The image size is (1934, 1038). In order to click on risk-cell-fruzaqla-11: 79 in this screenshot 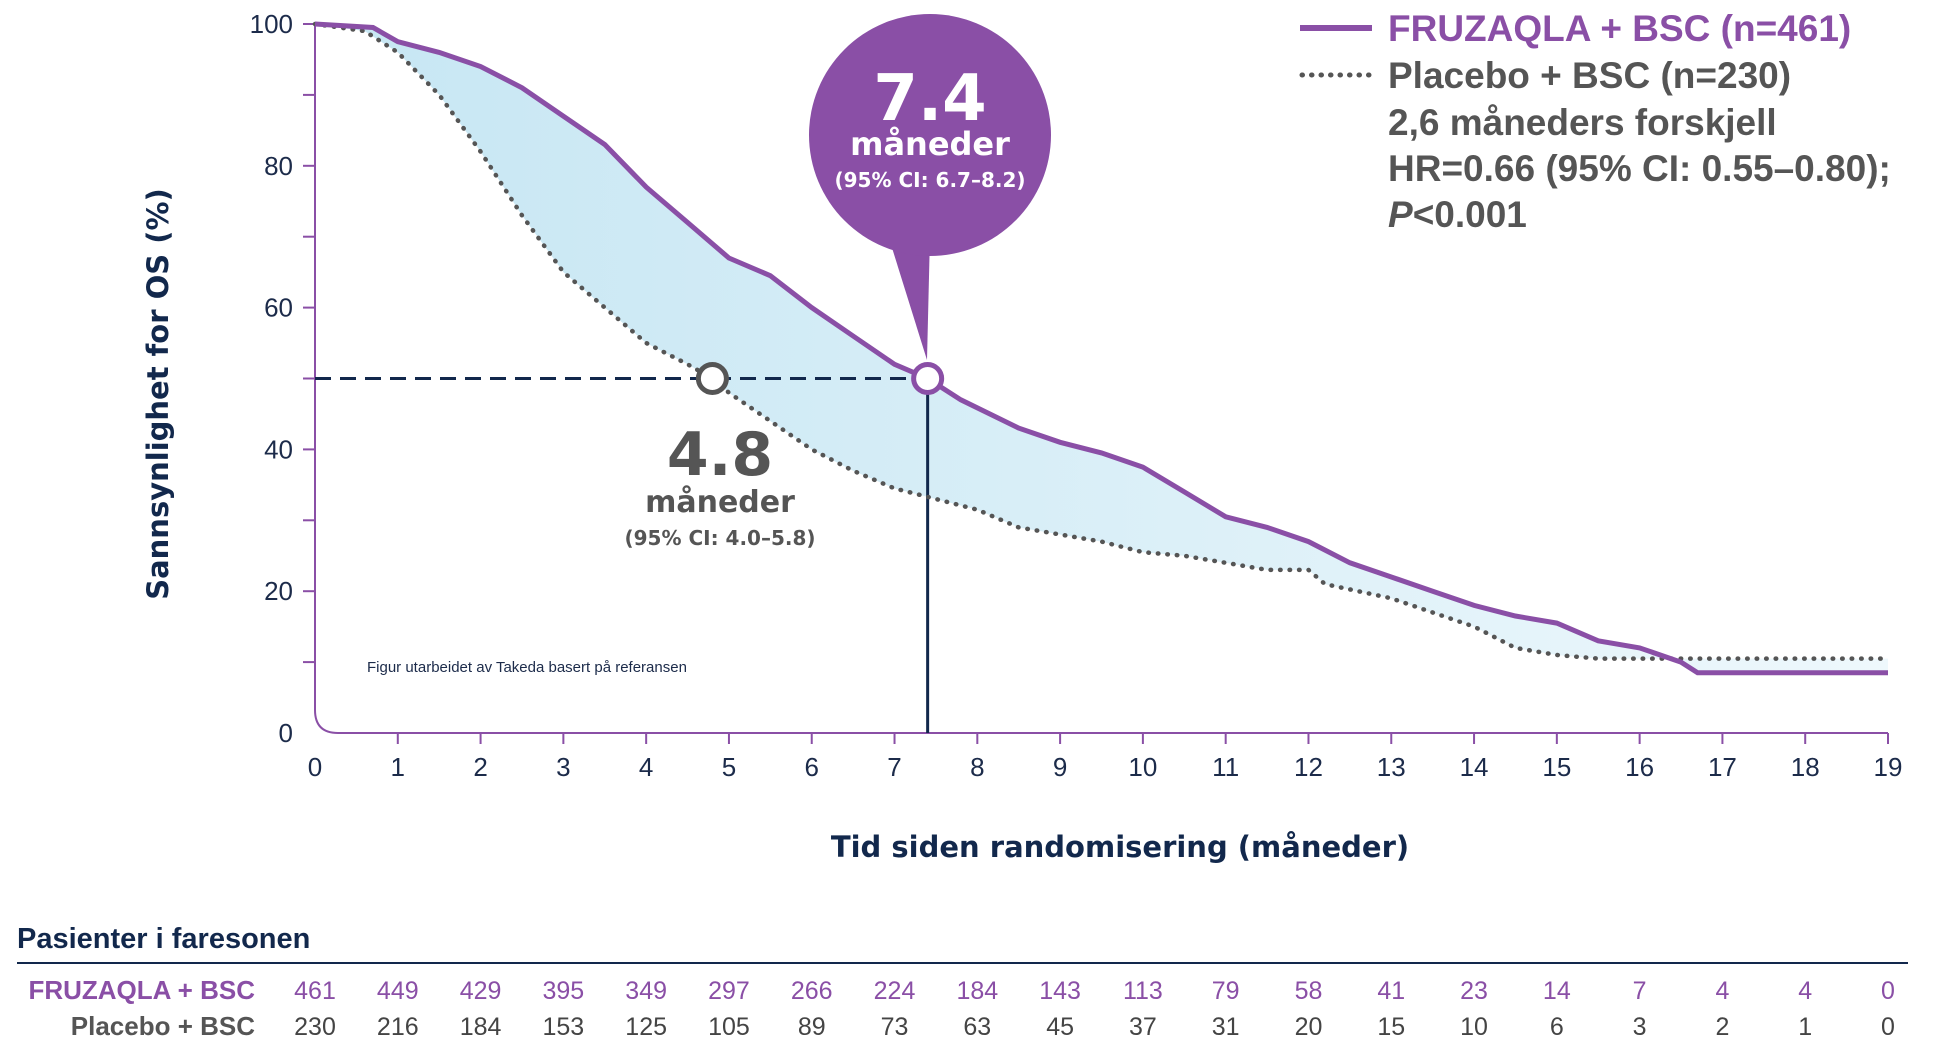, I will do `click(1226, 991)`.